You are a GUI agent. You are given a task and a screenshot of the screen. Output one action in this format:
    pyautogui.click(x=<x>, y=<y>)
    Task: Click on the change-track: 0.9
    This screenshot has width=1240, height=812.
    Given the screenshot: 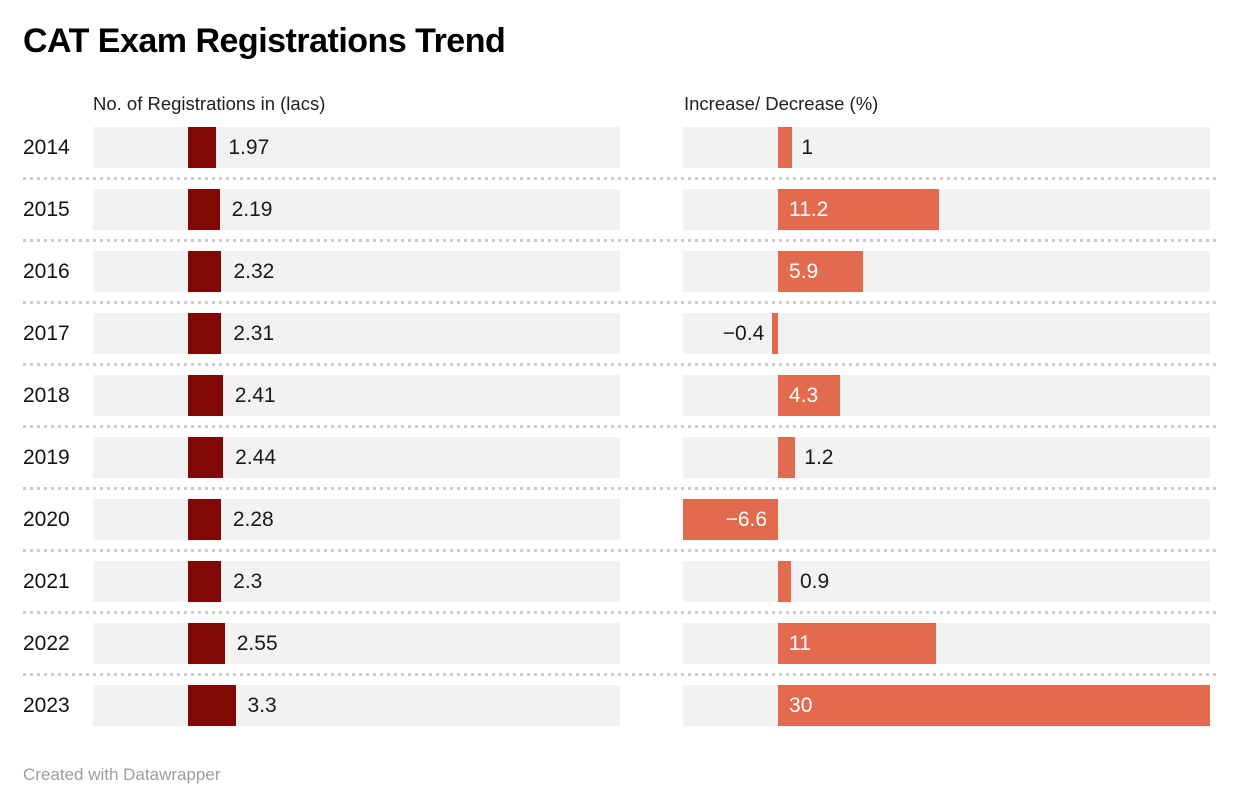 What is the action you would take?
    pyautogui.click(x=946, y=581)
    